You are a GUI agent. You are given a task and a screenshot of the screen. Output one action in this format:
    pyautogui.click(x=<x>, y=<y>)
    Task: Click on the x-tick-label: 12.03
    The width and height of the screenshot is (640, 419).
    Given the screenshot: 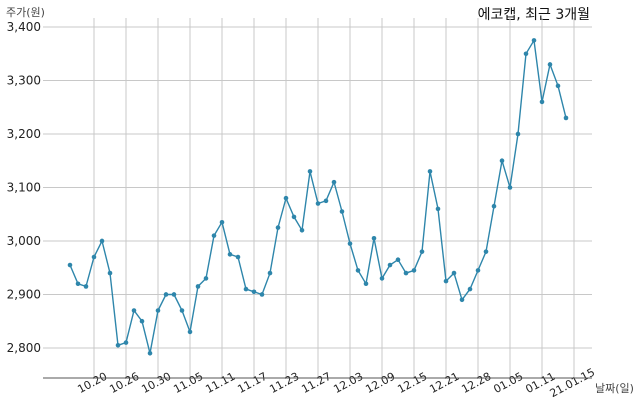 What is the action you would take?
    pyautogui.click(x=348, y=383)
    